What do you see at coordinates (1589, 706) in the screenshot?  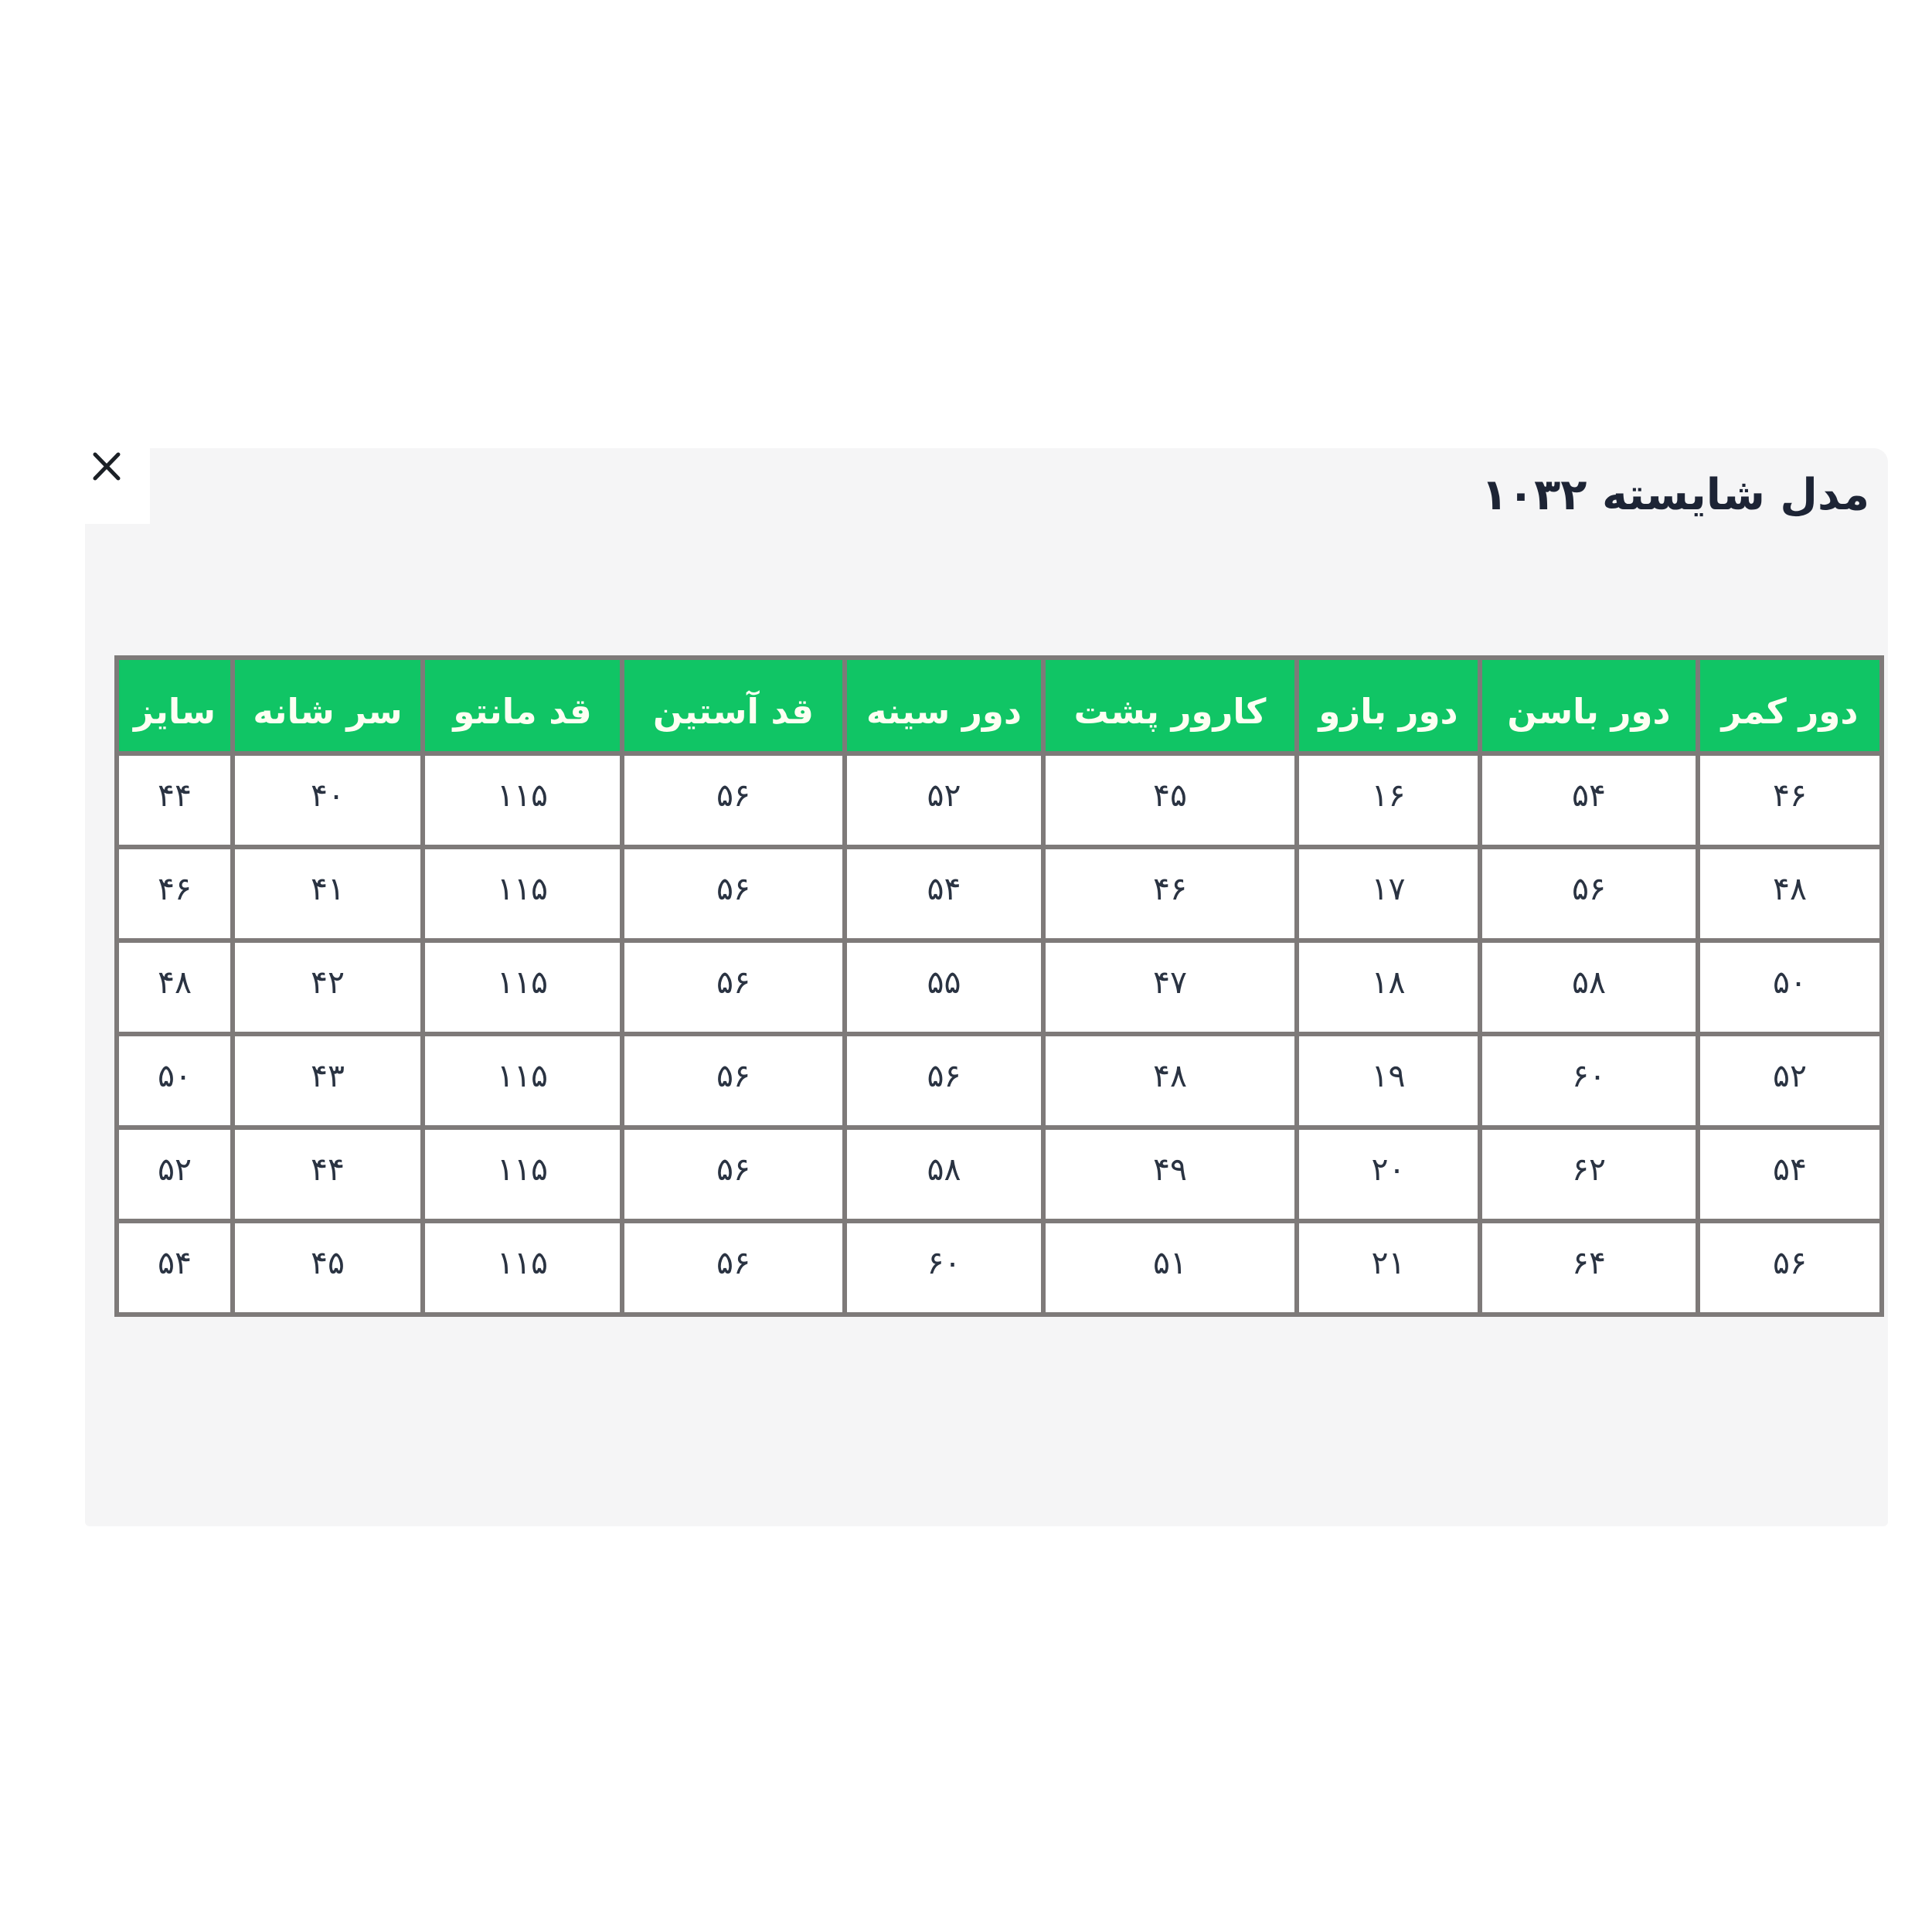 I see `column-header-hip: دور باسن` at bounding box center [1589, 706].